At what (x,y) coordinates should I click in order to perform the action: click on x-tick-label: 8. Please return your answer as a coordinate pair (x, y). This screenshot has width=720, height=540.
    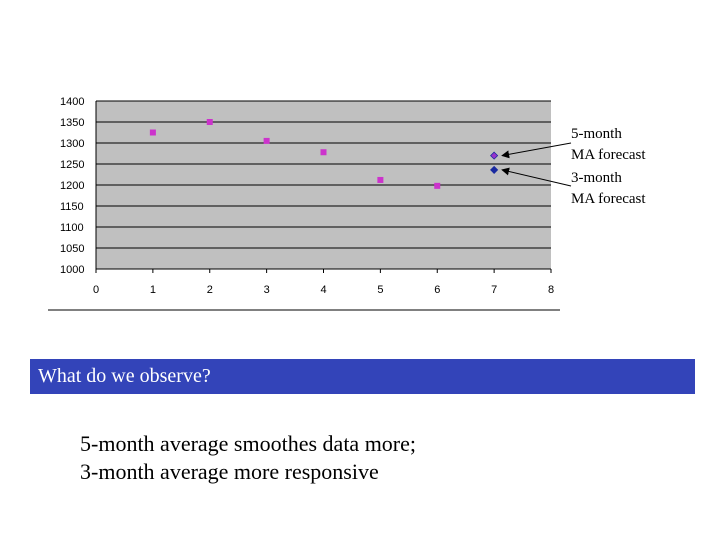
    Looking at the image, I should click on (551, 290).